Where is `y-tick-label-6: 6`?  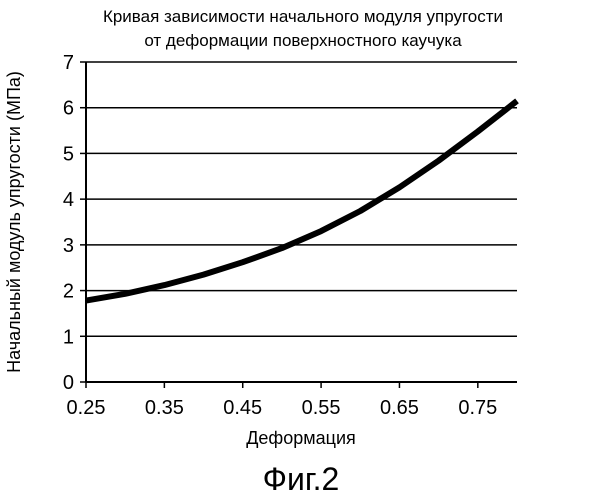 y-tick-label-6: 6 is located at coordinates (68, 109).